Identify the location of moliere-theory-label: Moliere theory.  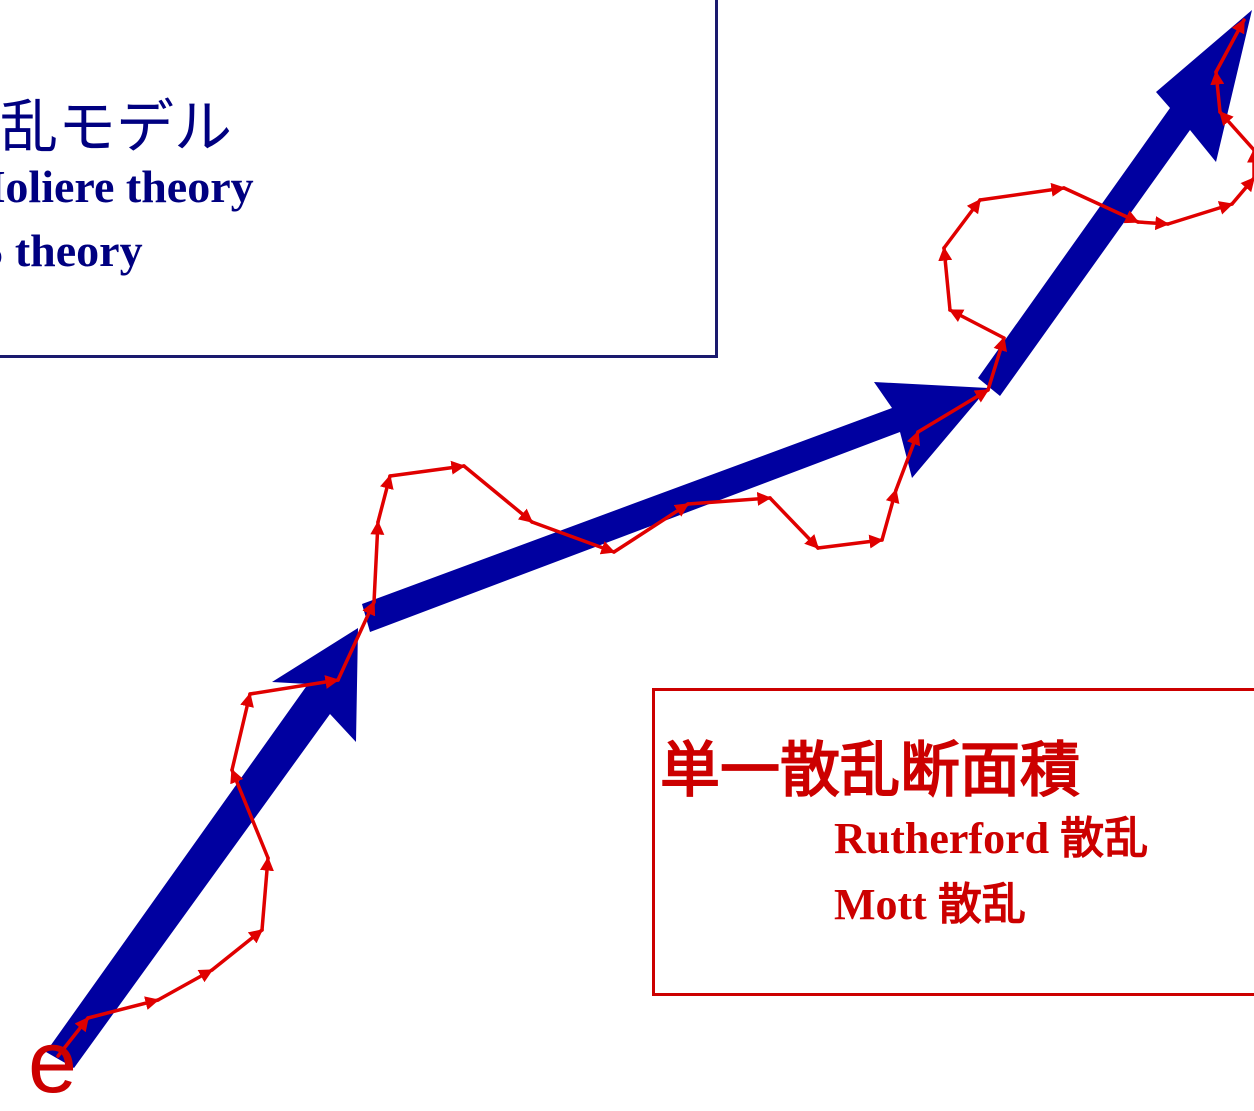
(127, 186).